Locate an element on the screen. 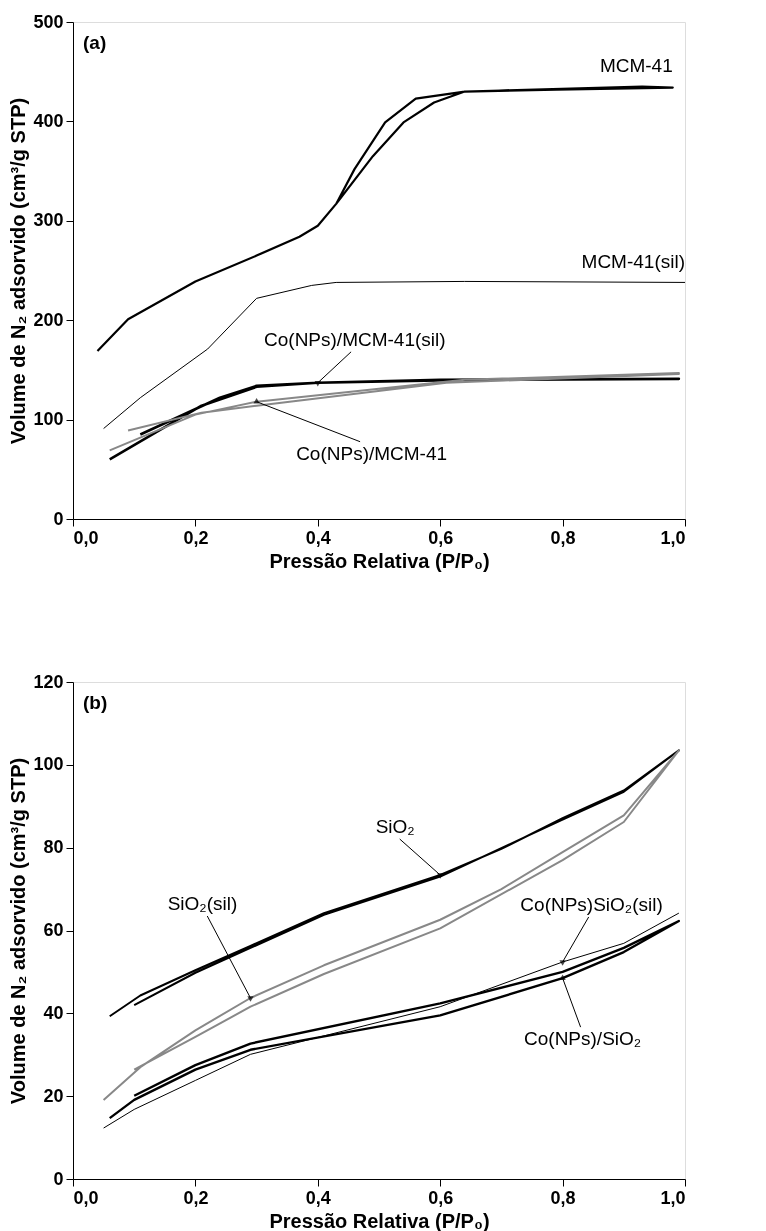 This screenshot has width=766, height=1231. line-series is located at coordinates (394, 355).